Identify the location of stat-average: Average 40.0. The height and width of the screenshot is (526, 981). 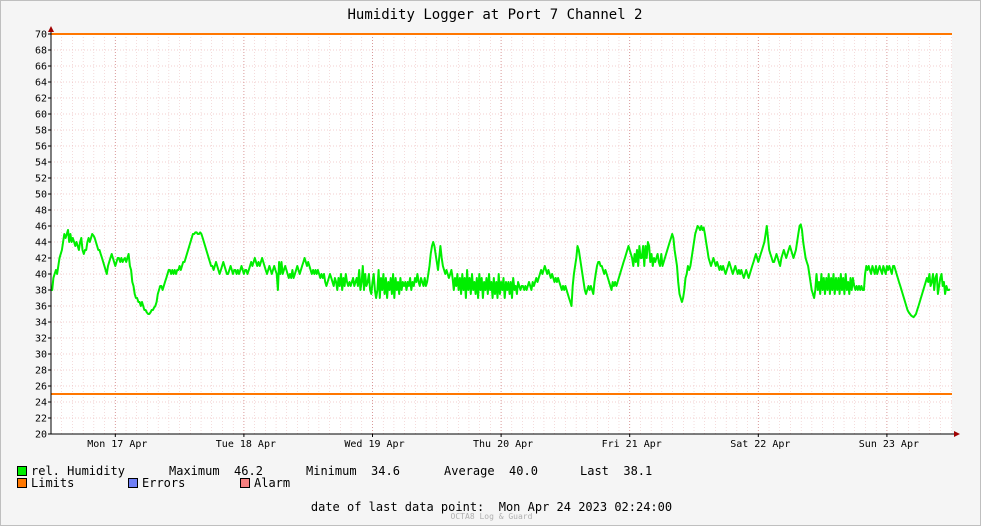
(491, 471).